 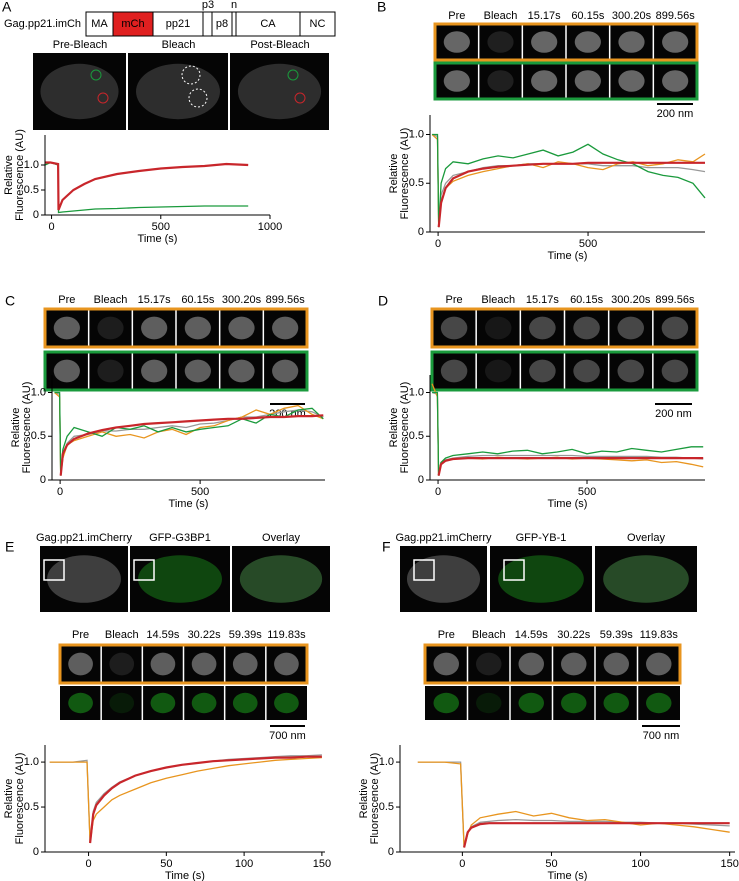 I want to click on scale-label: 700 nm, so click(x=287, y=736).